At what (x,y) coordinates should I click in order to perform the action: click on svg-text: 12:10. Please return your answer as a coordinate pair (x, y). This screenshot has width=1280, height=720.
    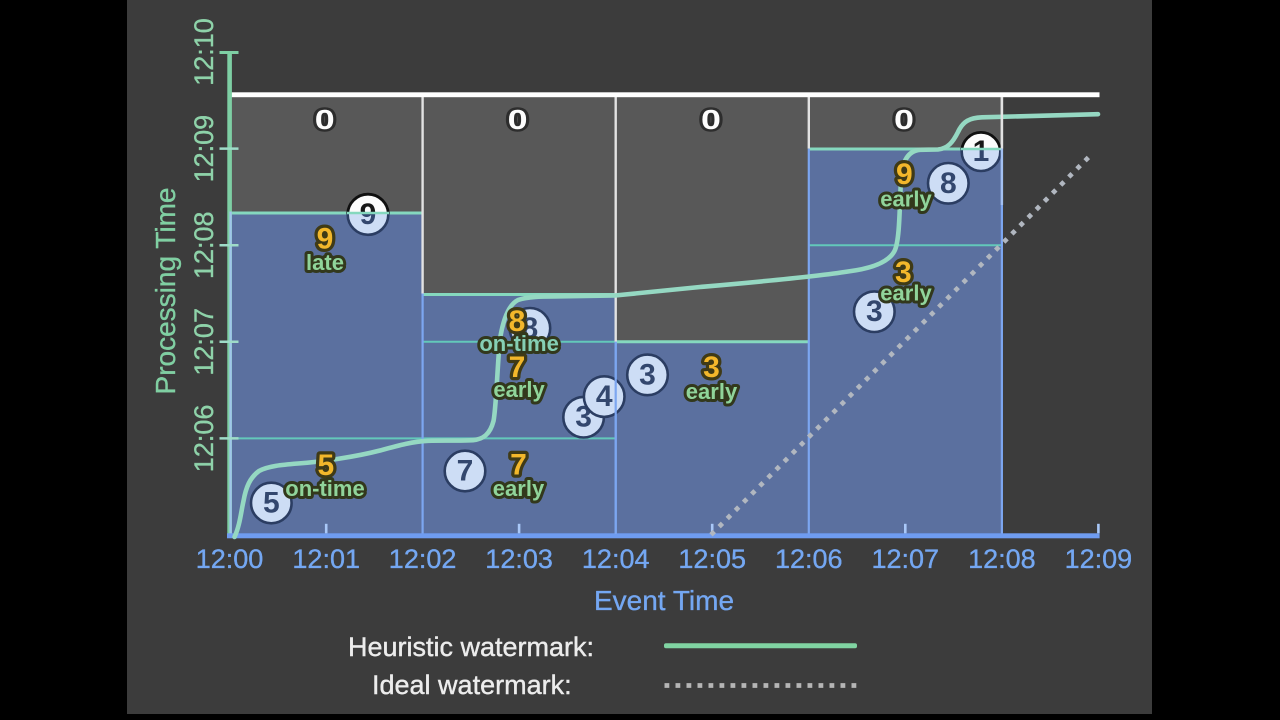
    Looking at the image, I should click on (204, 52).